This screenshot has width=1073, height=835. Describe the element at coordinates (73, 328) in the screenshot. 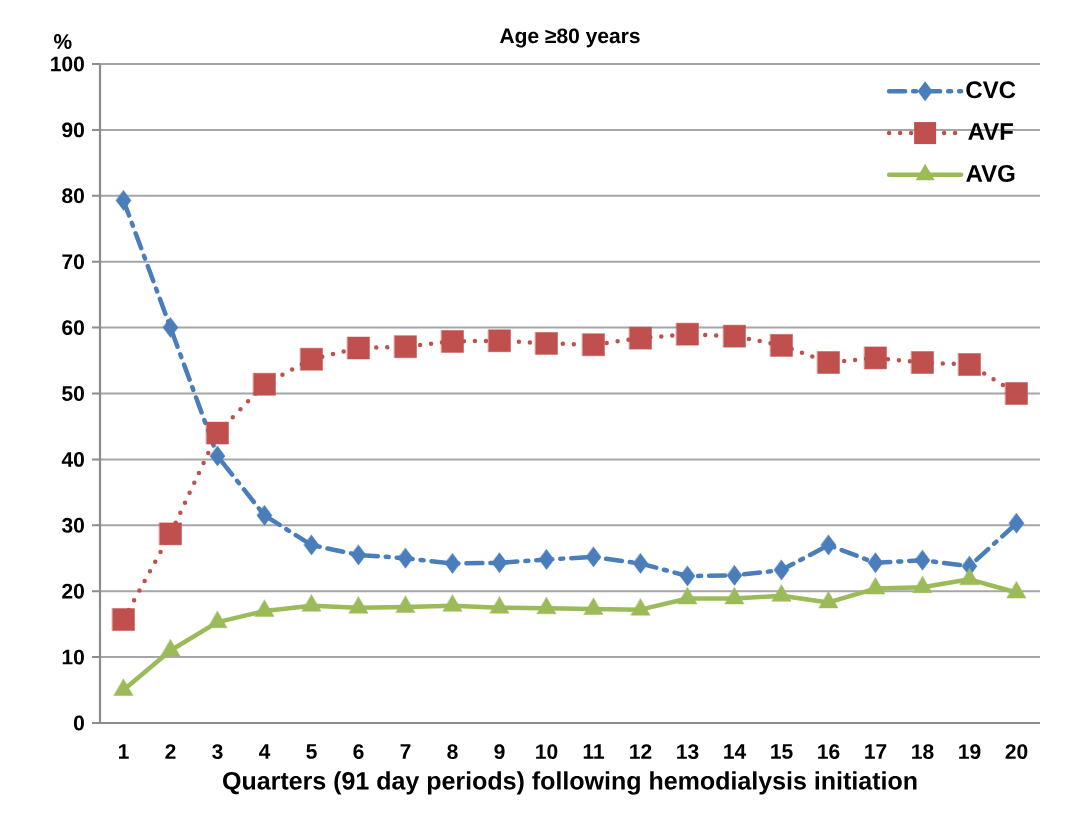

I see `y-tick-label: 60` at that location.